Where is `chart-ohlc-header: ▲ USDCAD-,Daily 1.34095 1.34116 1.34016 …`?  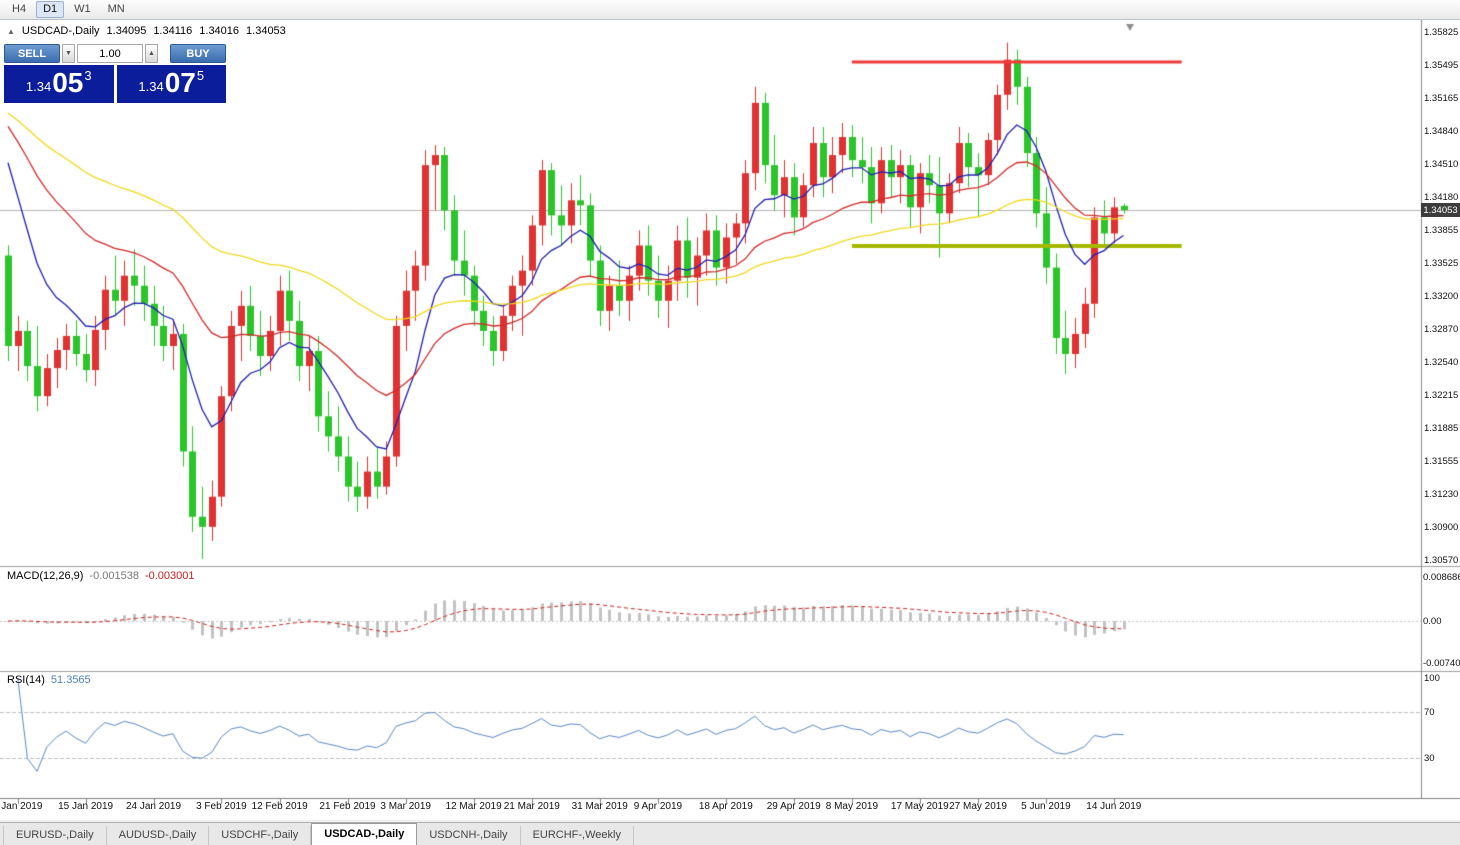 chart-ohlc-header: ▲ USDCAD-,Daily 1.34095 1.34116 1.34016 … is located at coordinates (146, 31).